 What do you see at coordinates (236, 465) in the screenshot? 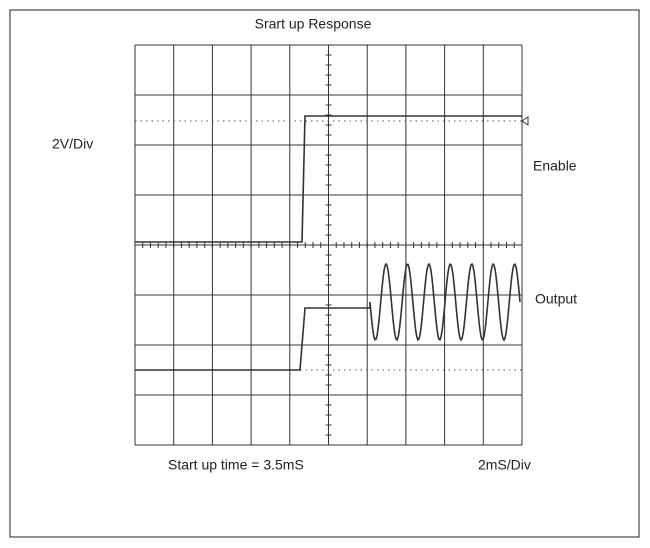
I see `footer-note: Start up time = 3.5mS` at bounding box center [236, 465].